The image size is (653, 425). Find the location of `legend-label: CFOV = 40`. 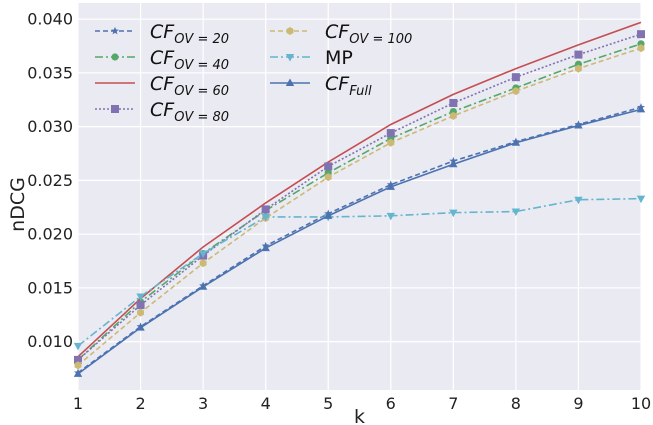

legend-label: CFOV = 40 is located at coordinates (189, 60).